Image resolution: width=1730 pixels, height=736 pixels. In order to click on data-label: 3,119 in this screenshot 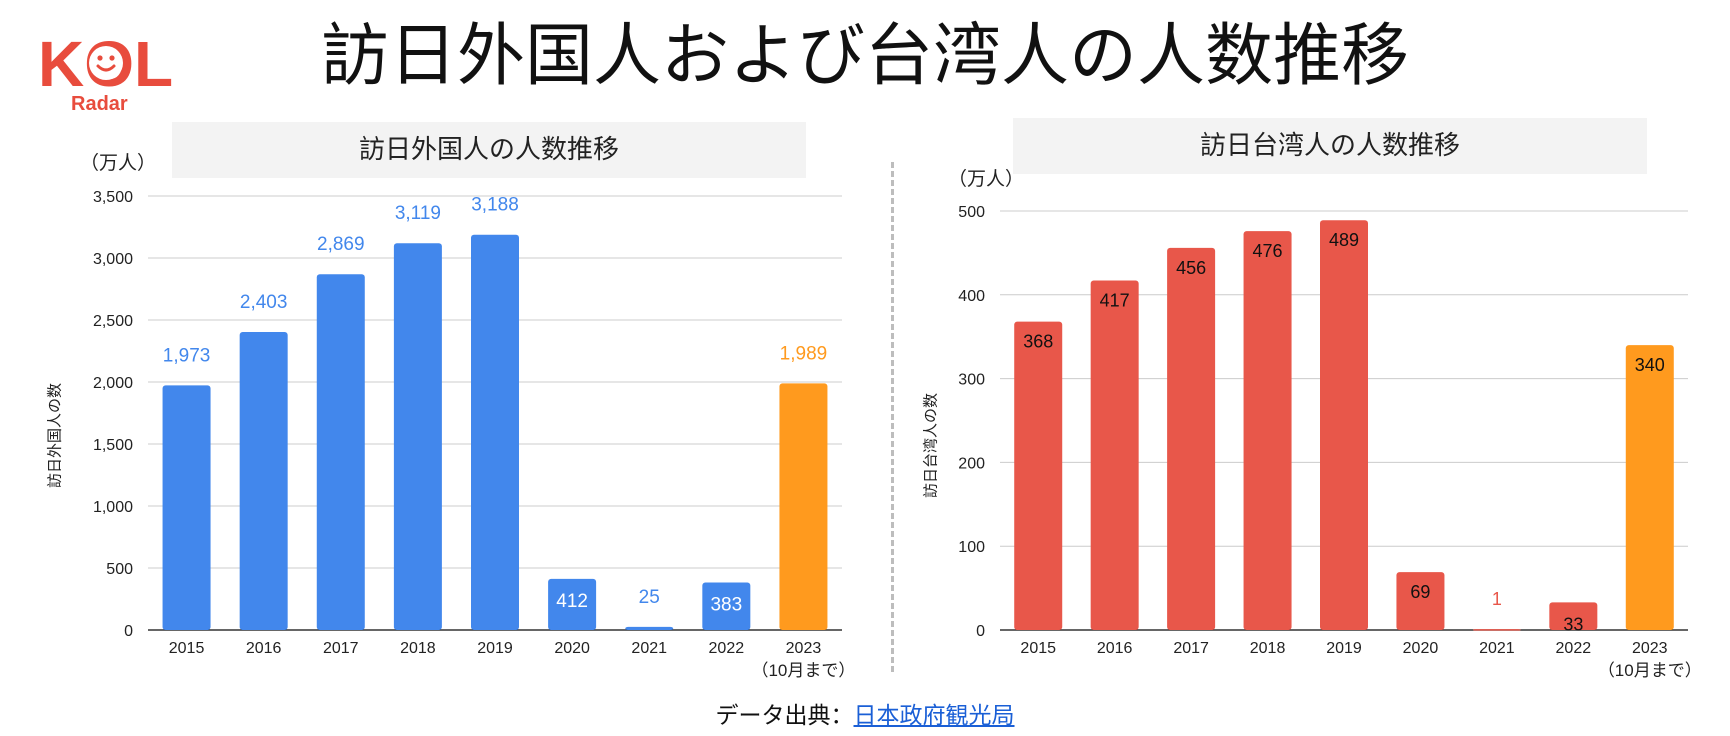, I will do `click(418, 213)`.